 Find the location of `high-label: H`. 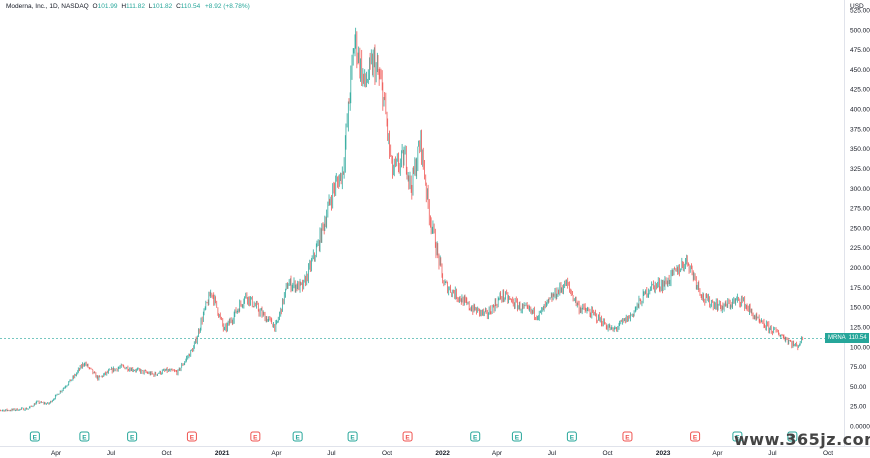

high-label: H is located at coordinates (124, 6).